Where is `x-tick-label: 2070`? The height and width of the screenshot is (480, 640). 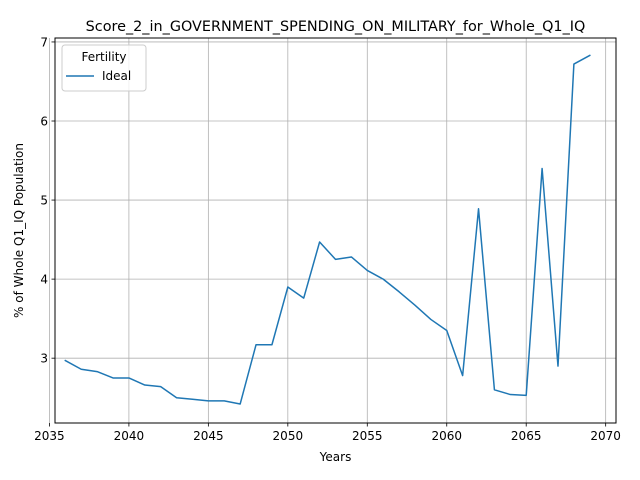
x-tick-label: 2070 is located at coordinates (605, 436).